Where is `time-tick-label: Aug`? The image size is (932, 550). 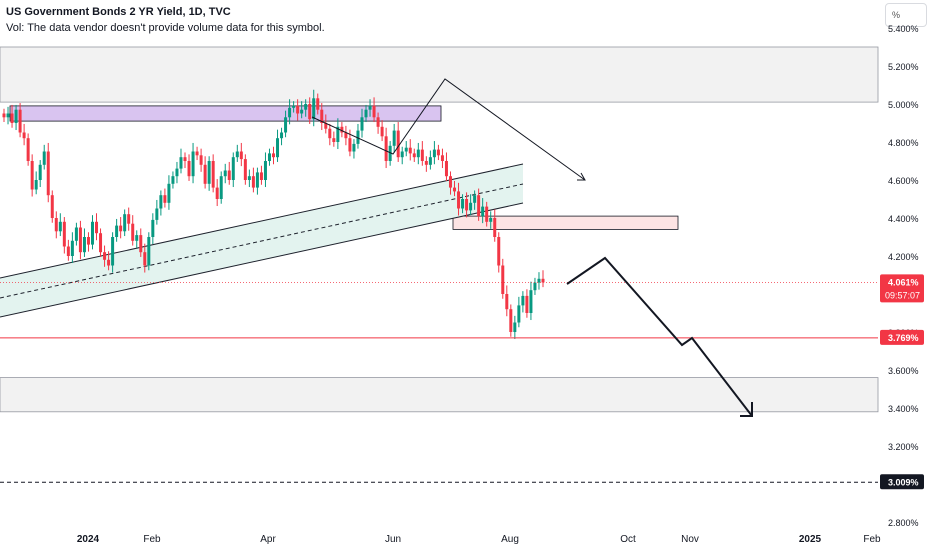
time-tick-label: Aug is located at coordinates (510, 539).